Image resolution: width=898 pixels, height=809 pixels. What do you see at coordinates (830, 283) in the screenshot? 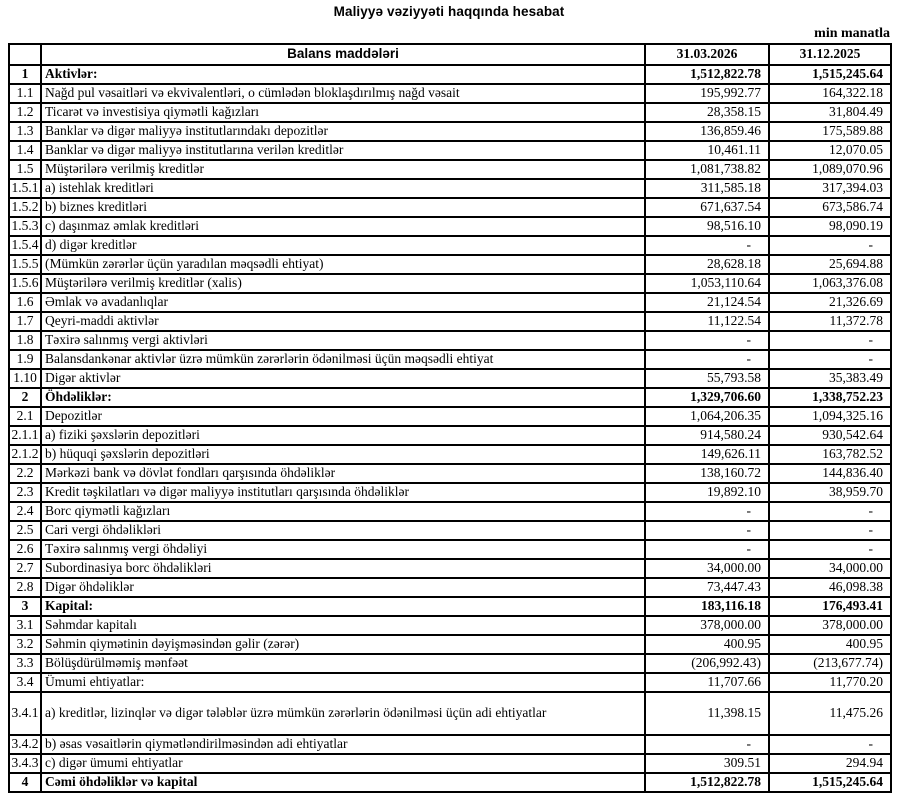
I see `row-value-previous: 1,063,376.08` at bounding box center [830, 283].